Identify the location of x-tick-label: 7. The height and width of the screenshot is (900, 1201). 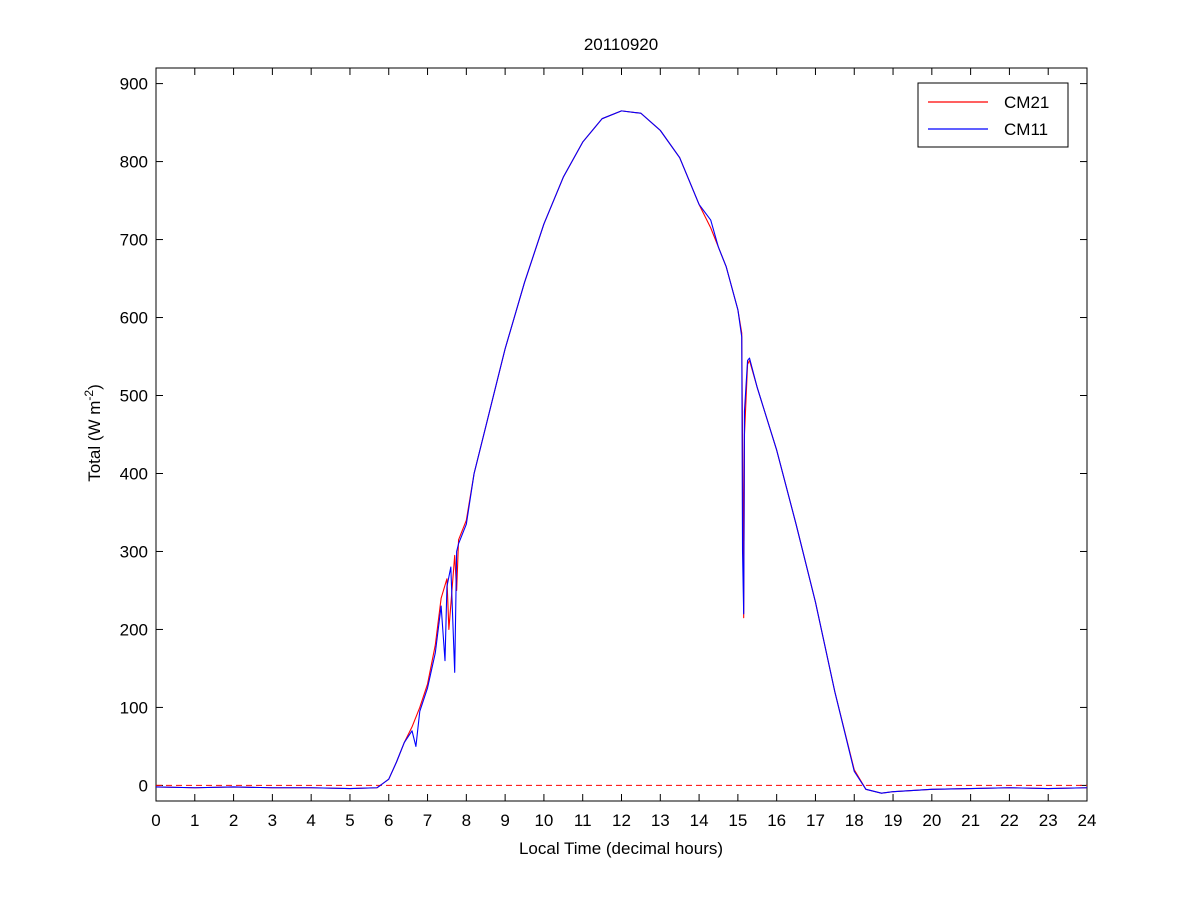
(427, 820).